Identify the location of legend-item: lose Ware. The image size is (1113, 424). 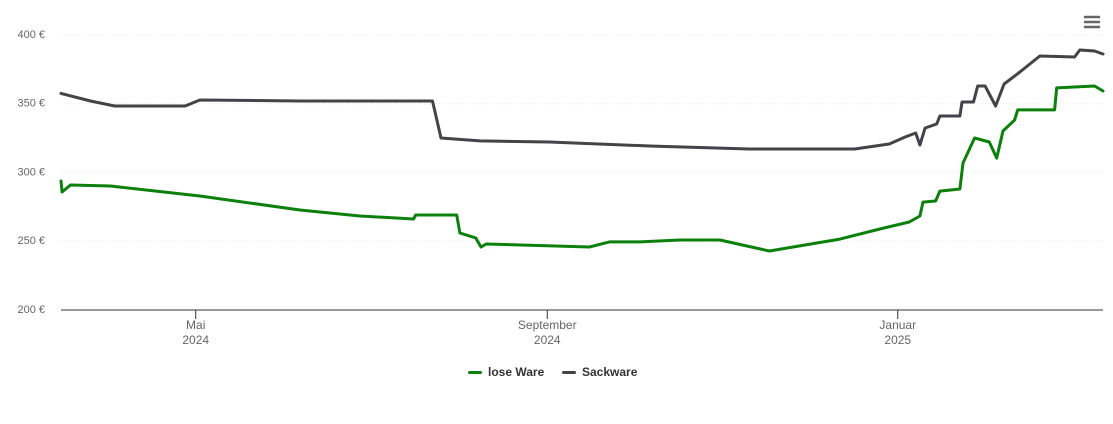
(506, 372).